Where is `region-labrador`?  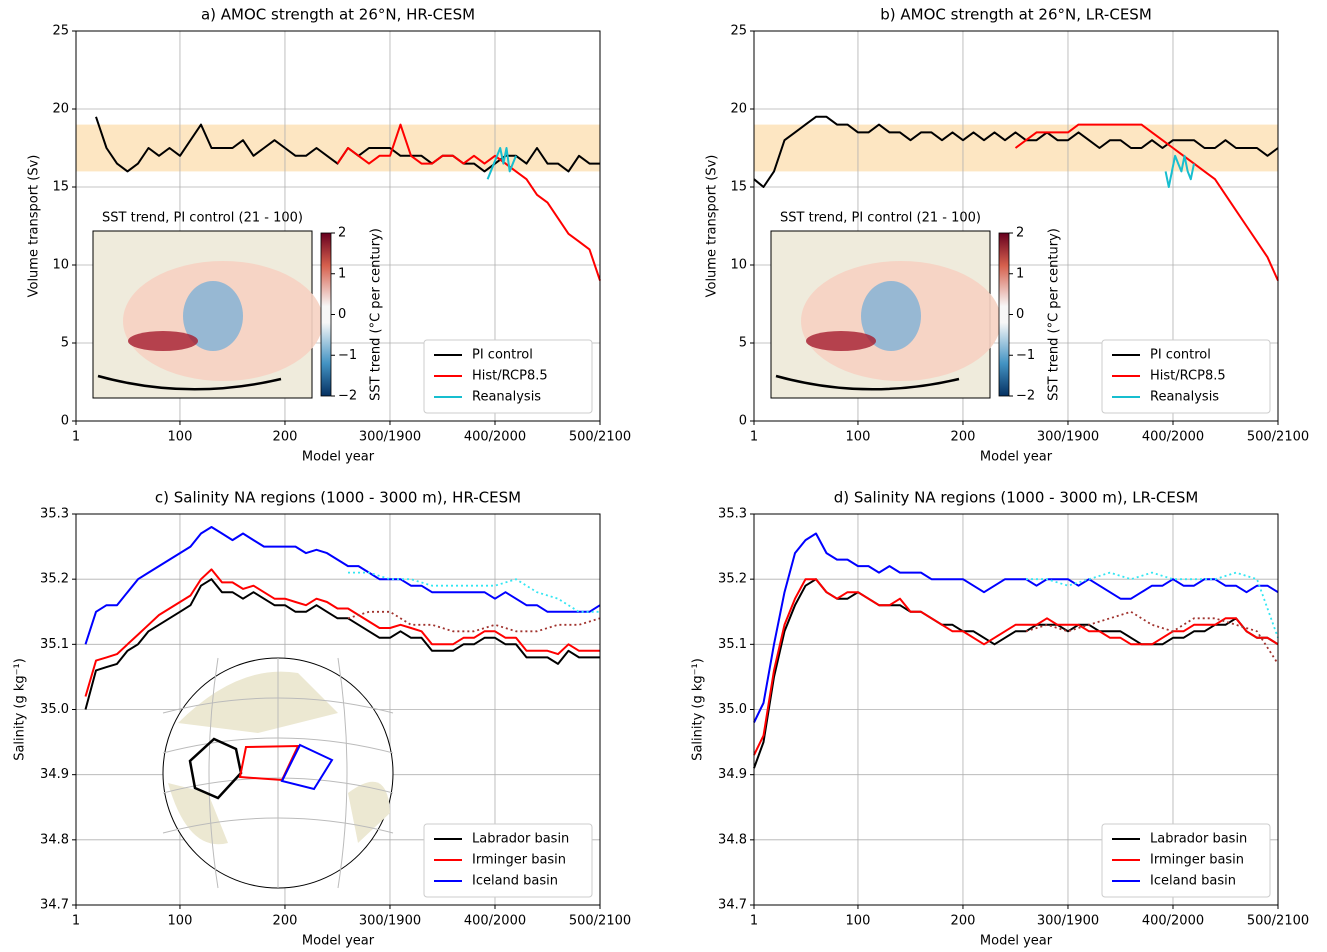
region-labrador is located at coordinates (215, 768).